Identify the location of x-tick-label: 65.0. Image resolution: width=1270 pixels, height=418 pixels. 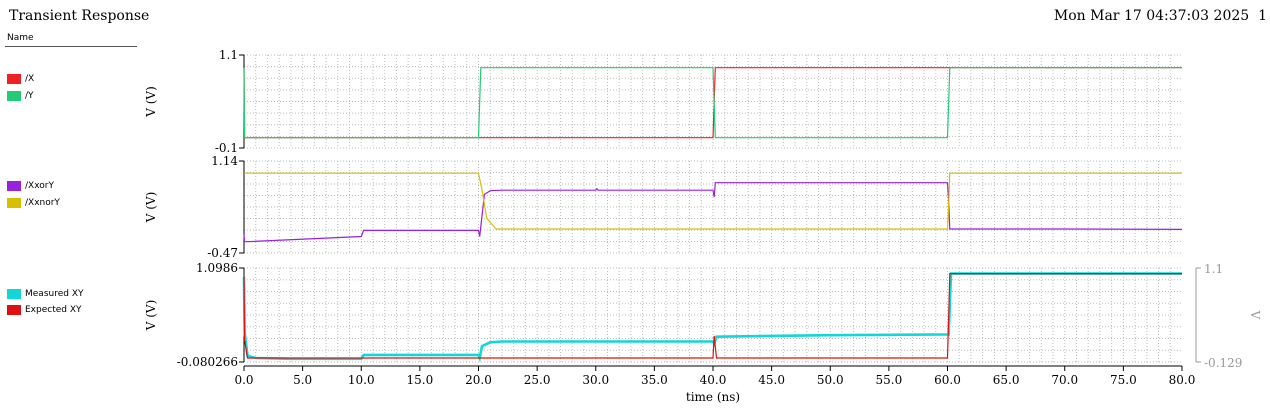
(1006, 380).